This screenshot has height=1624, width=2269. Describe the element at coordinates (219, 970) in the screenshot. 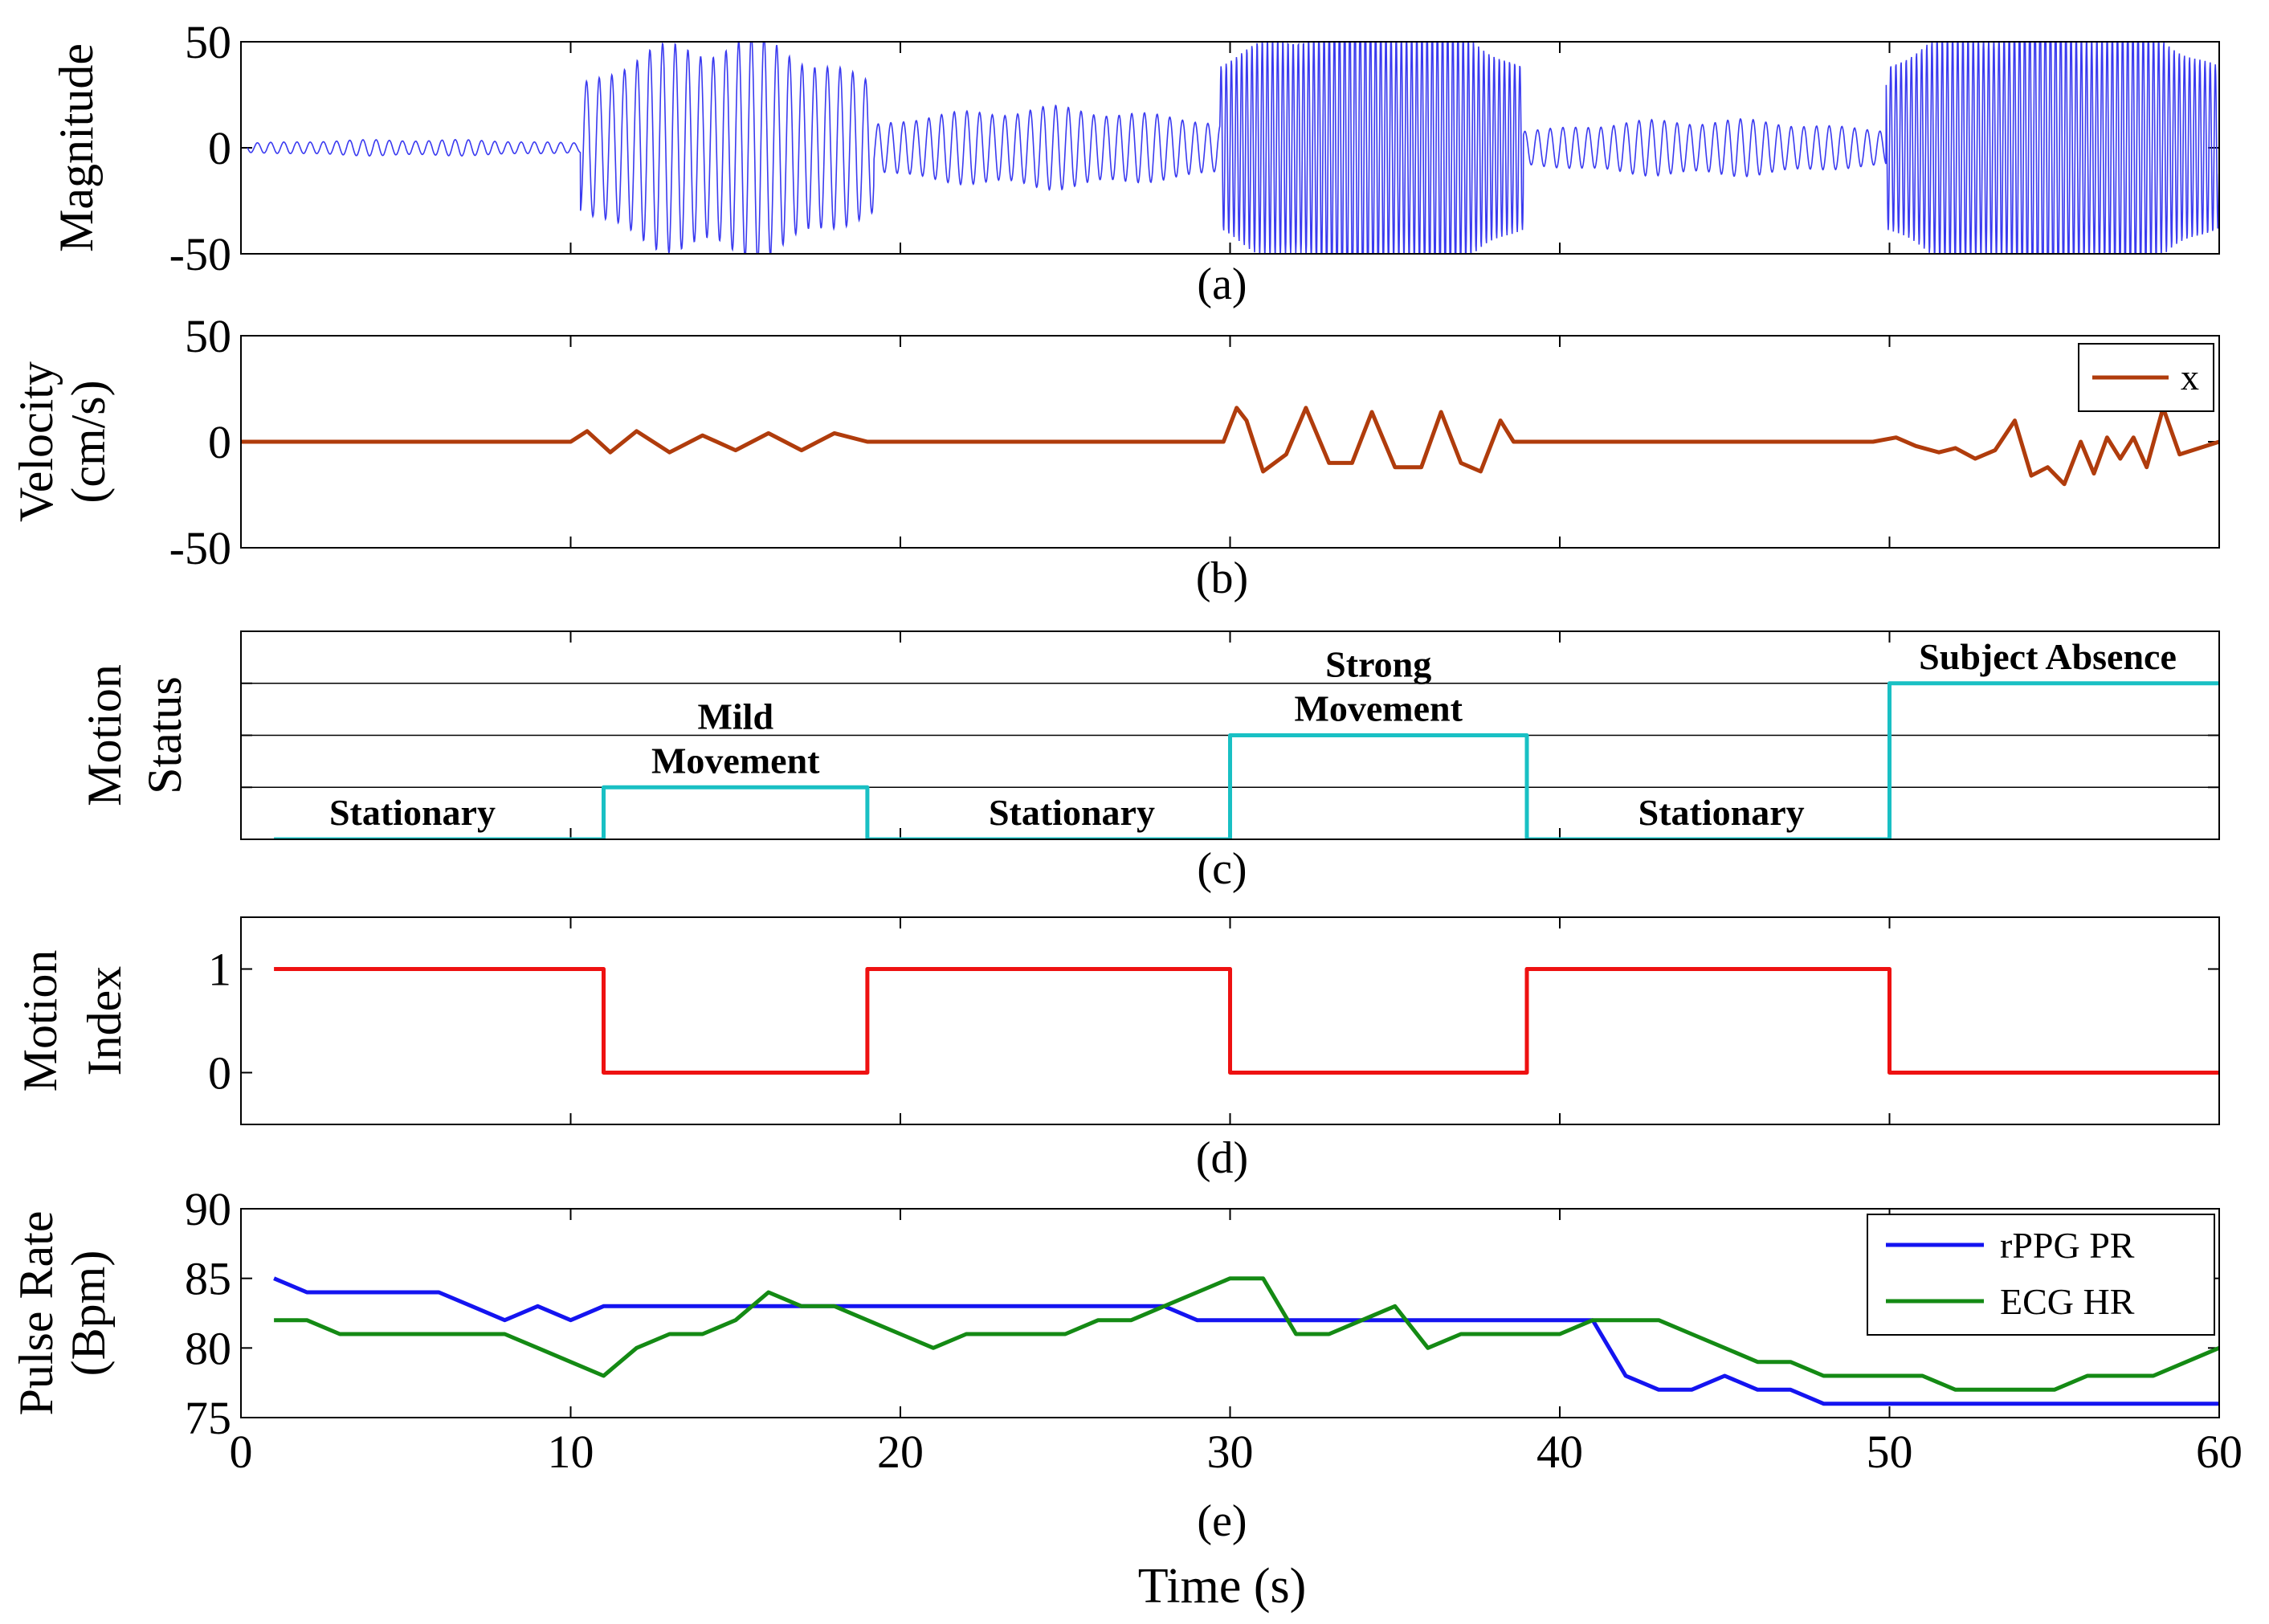

I see `y-tick-label: 1` at that location.